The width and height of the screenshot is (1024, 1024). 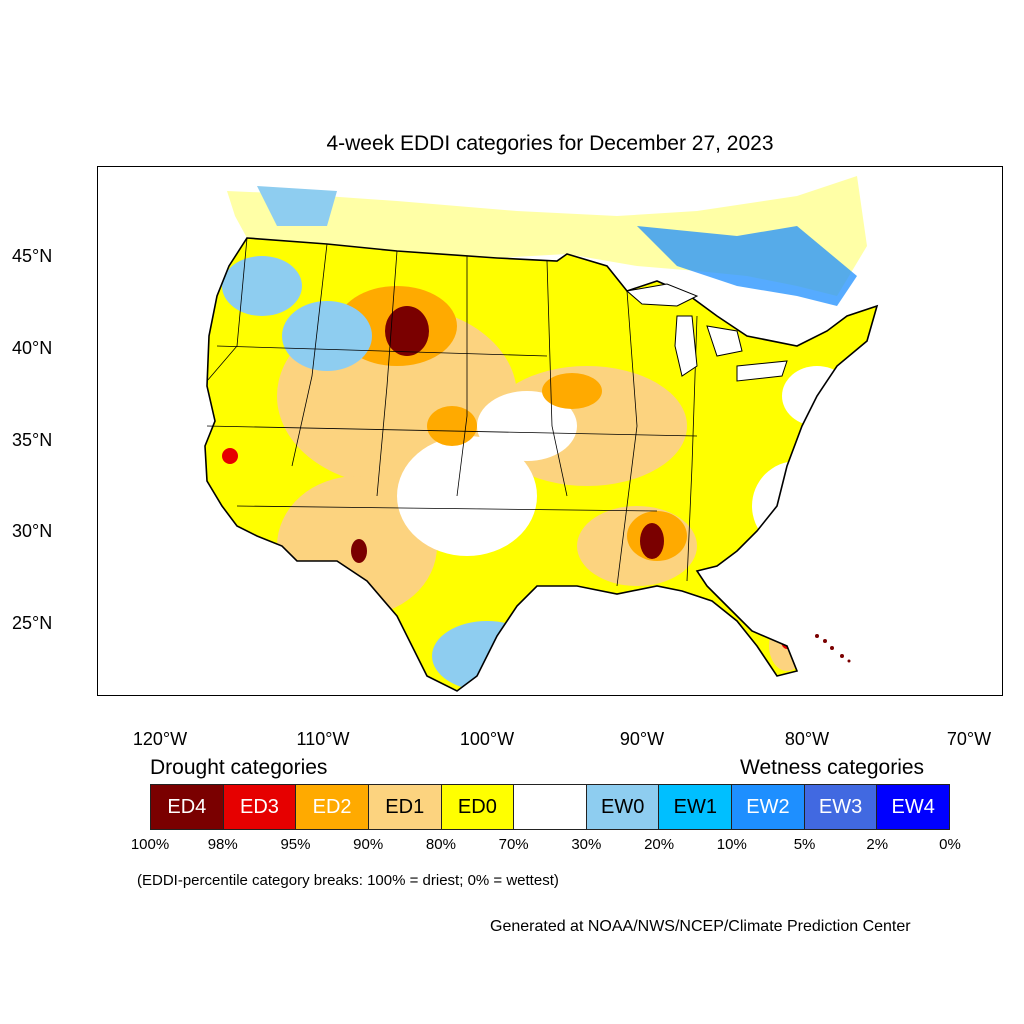 What do you see at coordinates (32, 440) in the screenshot?
I see `lat-label-35: 35°N` at bounding box center [32, 440].